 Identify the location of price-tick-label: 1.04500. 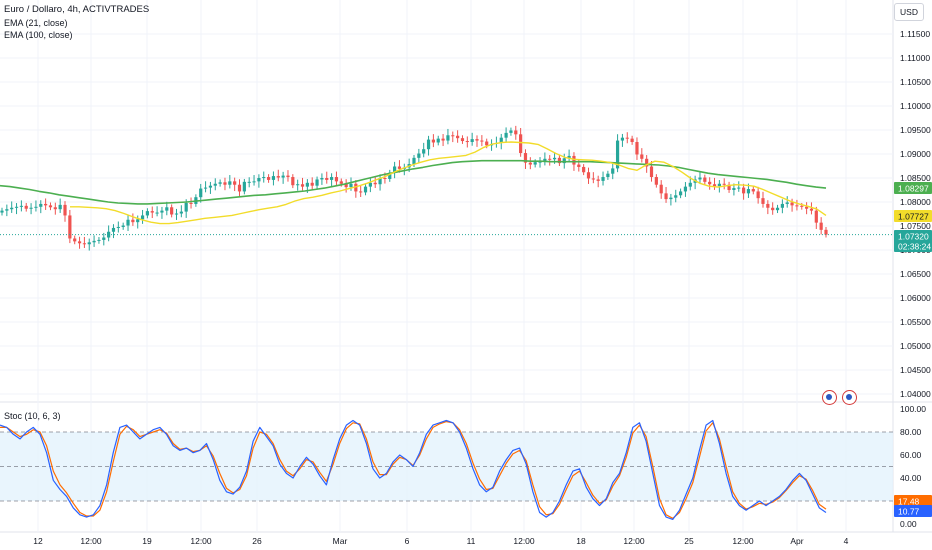
(915, 370).